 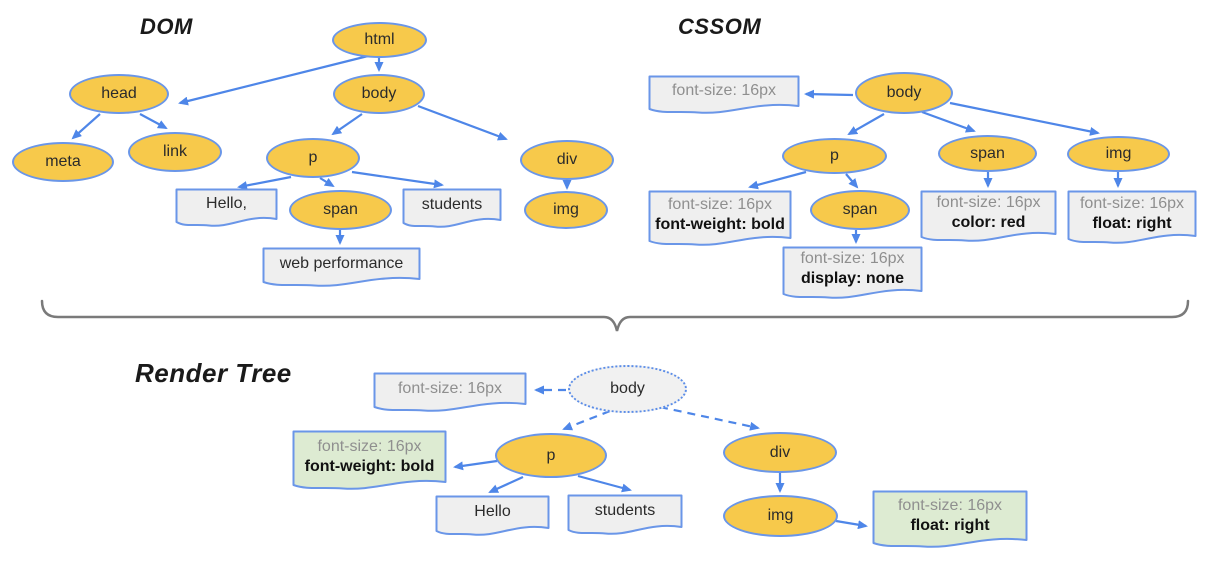 What do you see at coordinates (567, 160) in the screenshot?
I see `dom-node-div: div` at bounding box center [567, 160].